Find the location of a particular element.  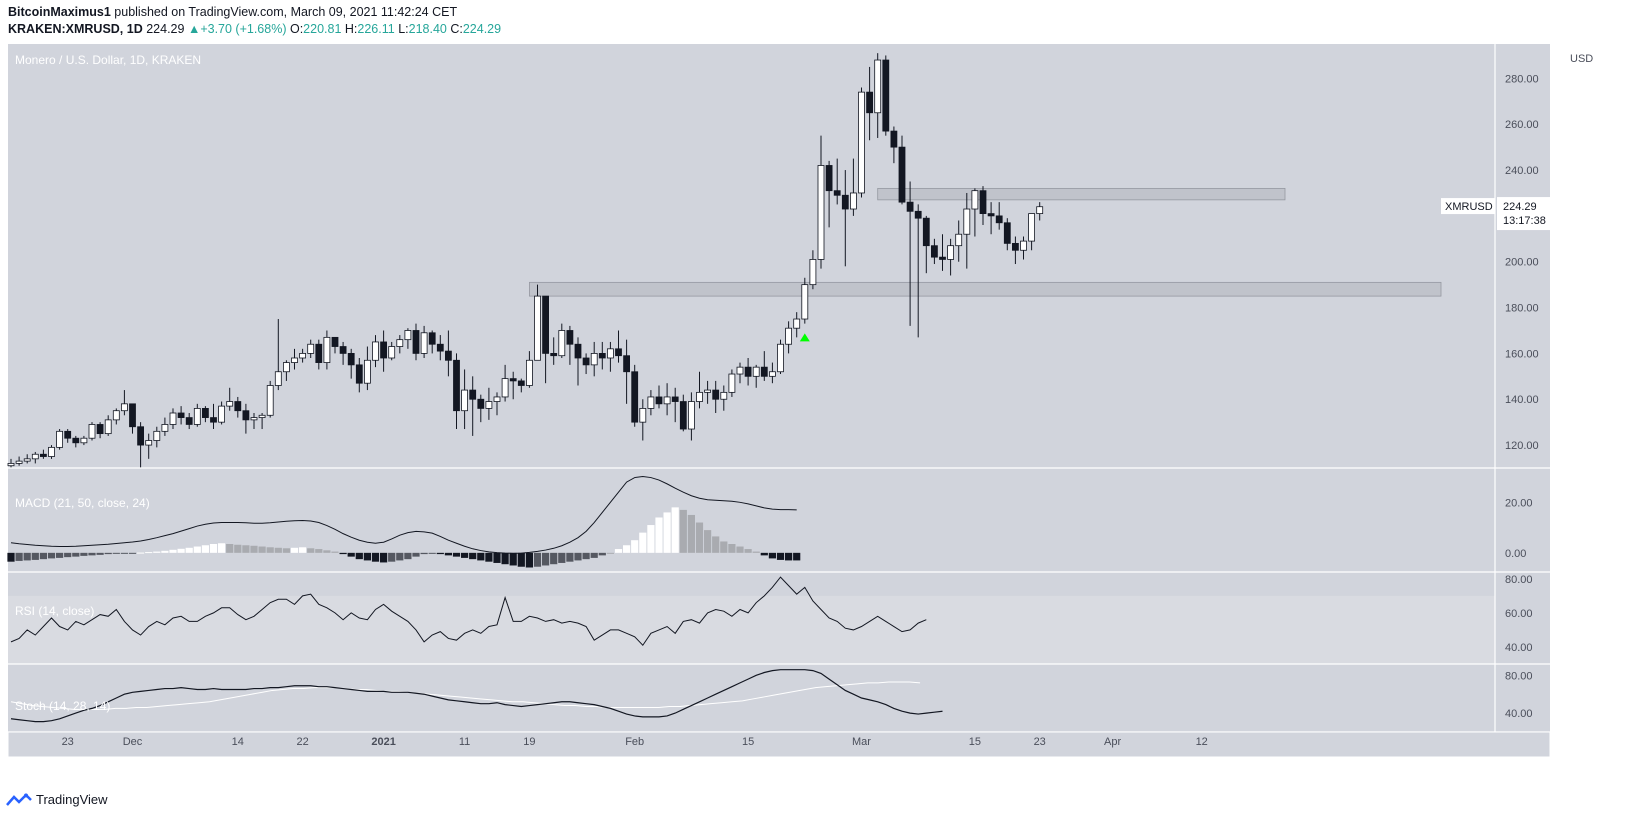

close-value: 224.29 is located at coordinates (482, 29).